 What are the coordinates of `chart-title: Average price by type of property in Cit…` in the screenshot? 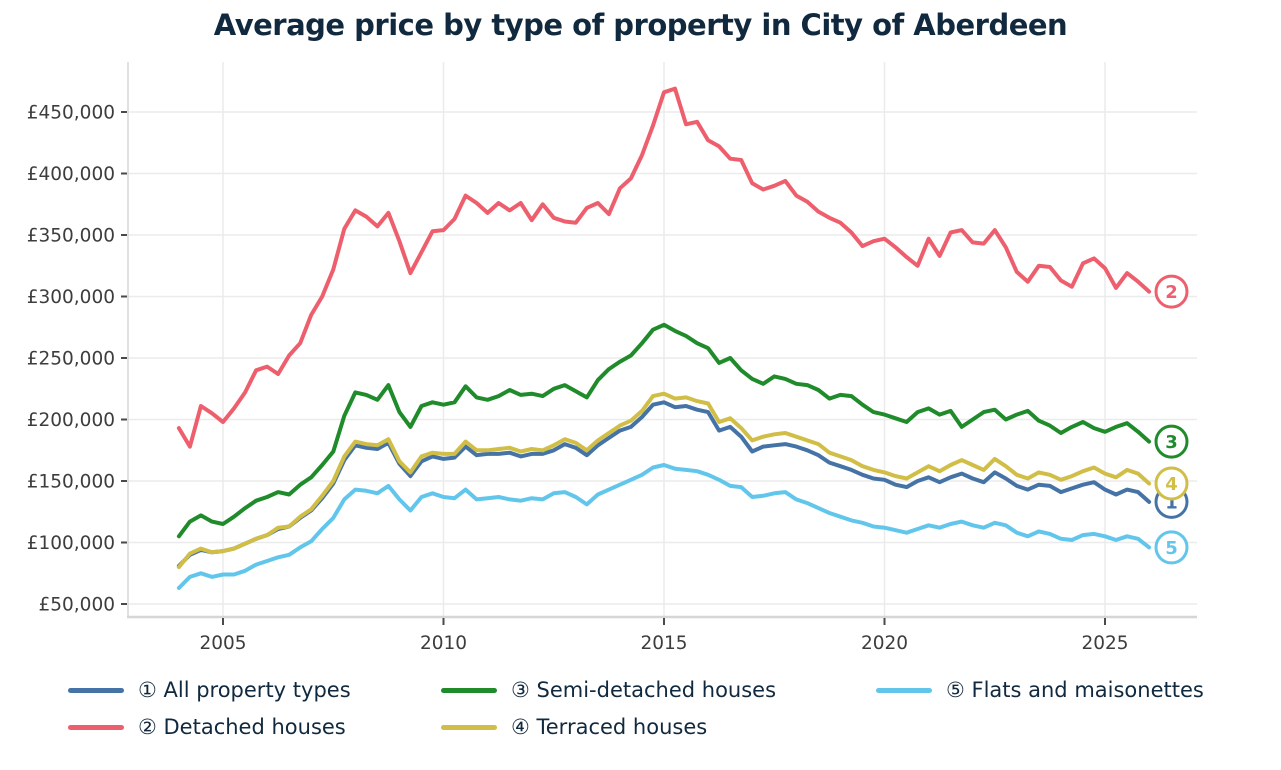 It's located at (640, 25).